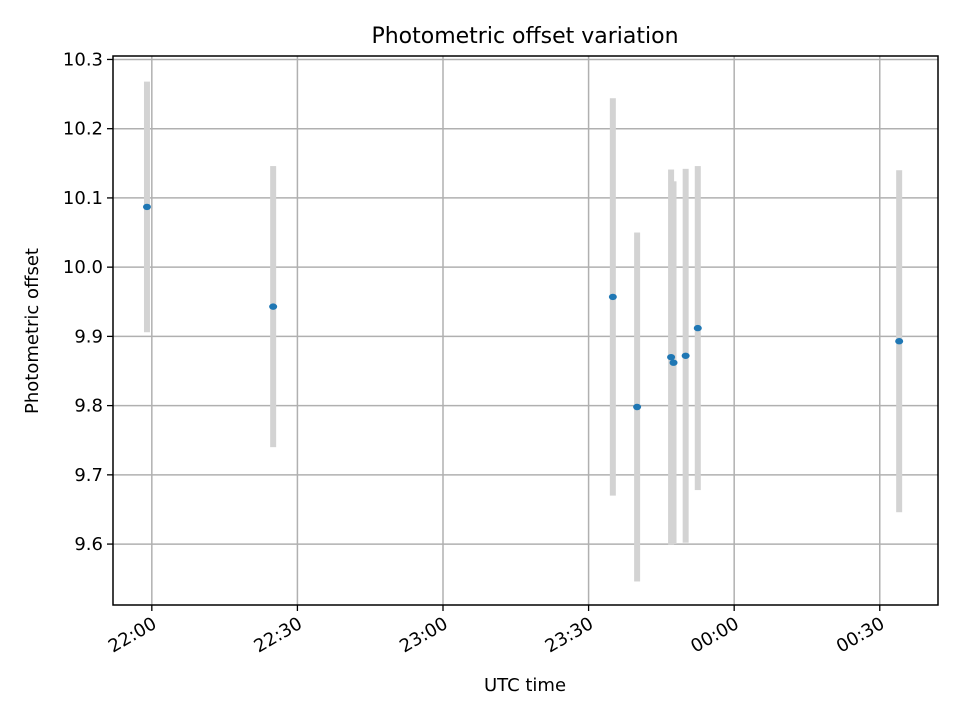 Image resolution: width=960 pixels, height=720 pixels. I want to click on y-tick-label: 10.2, so click(83, 129).